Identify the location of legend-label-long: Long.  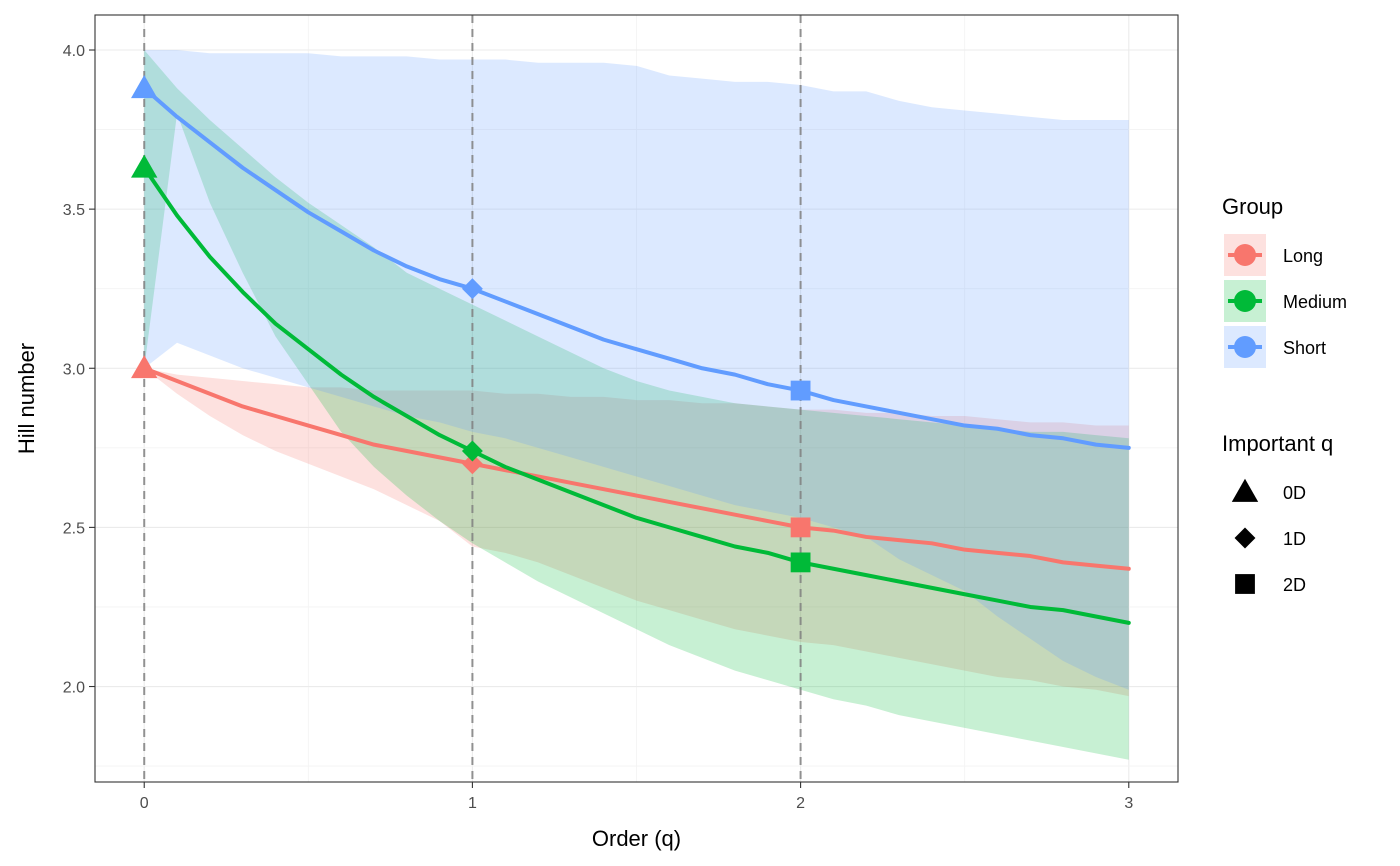
(1303, 256).